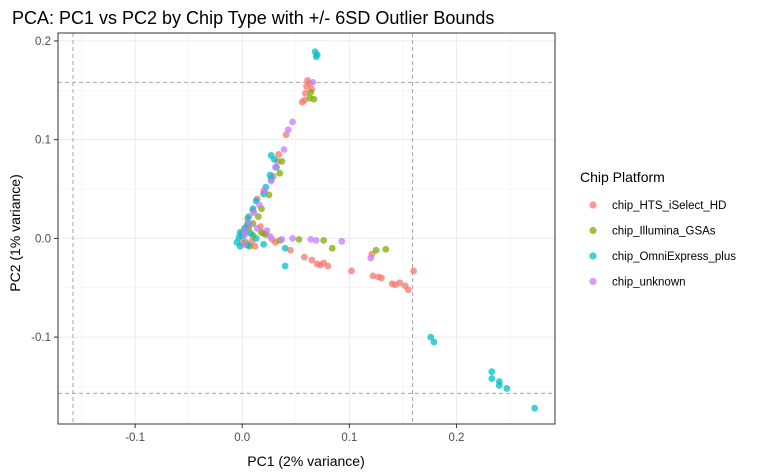 This screenshot has width=770, height=475. Describe the element at coordinates (669, 206) in the screenshot. I see `legend-label: chip_HTS_iSelect_HD` at that location.